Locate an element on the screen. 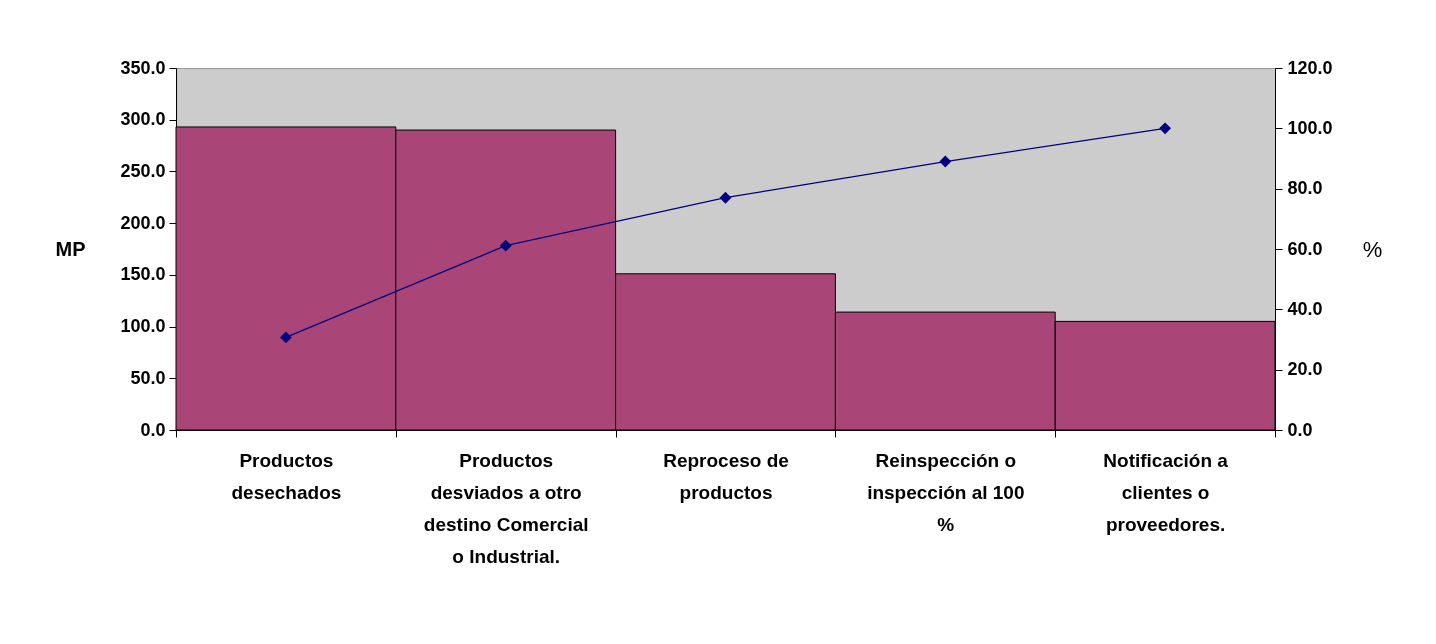  y-tick-label: 50.0 is located at coordinates (148, 377).